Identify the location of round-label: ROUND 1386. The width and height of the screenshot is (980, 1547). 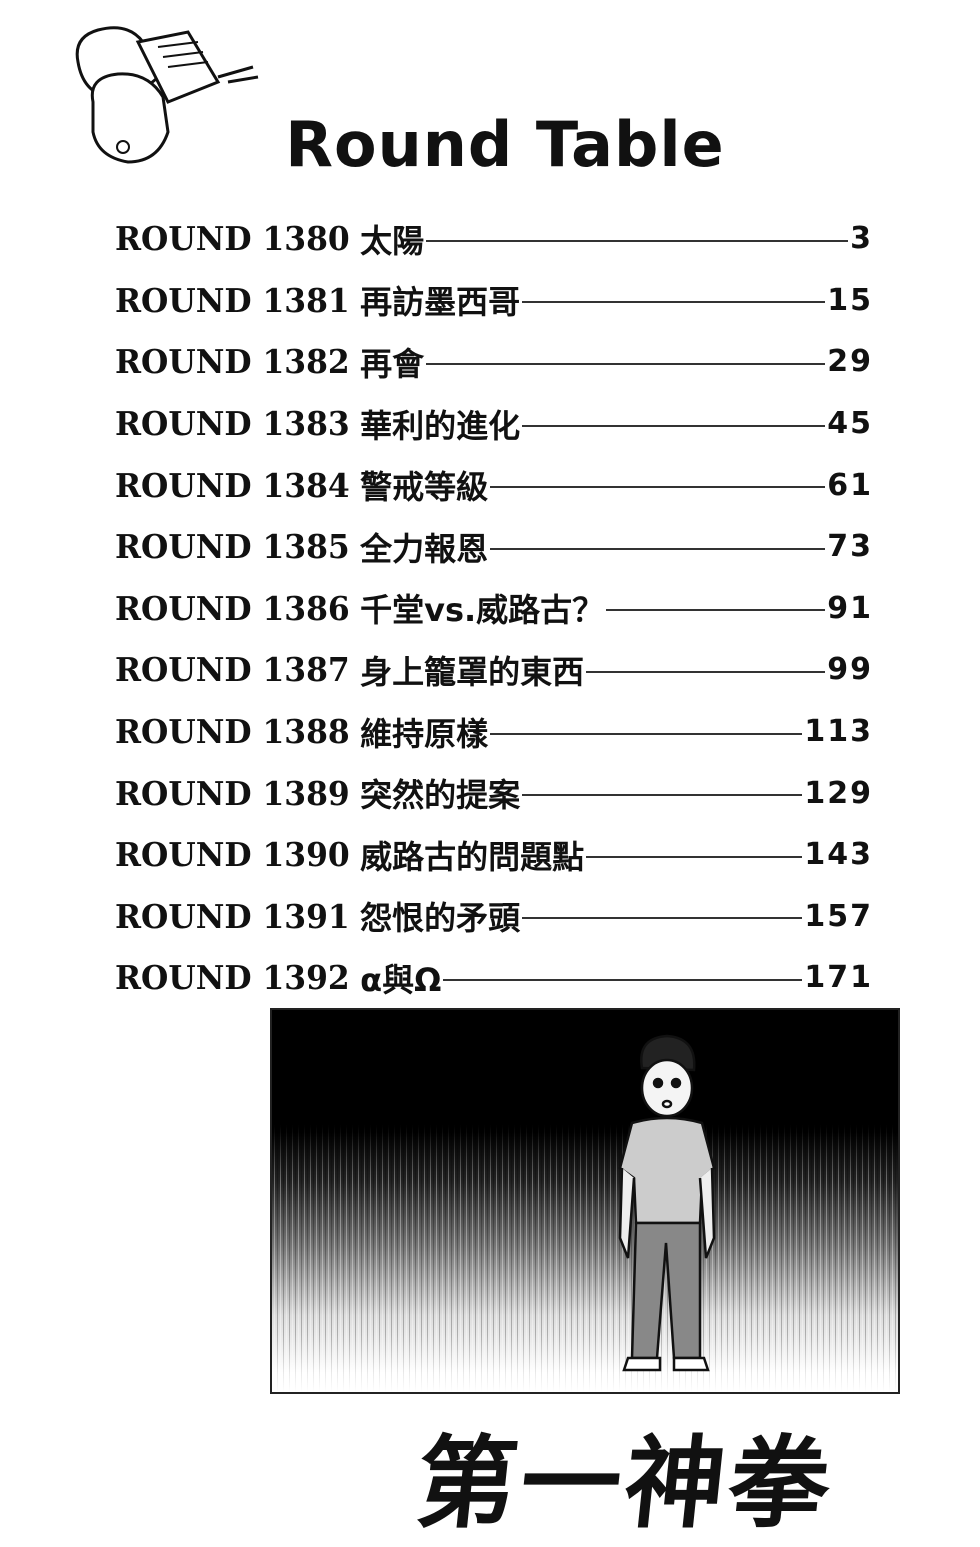
(232, 608).